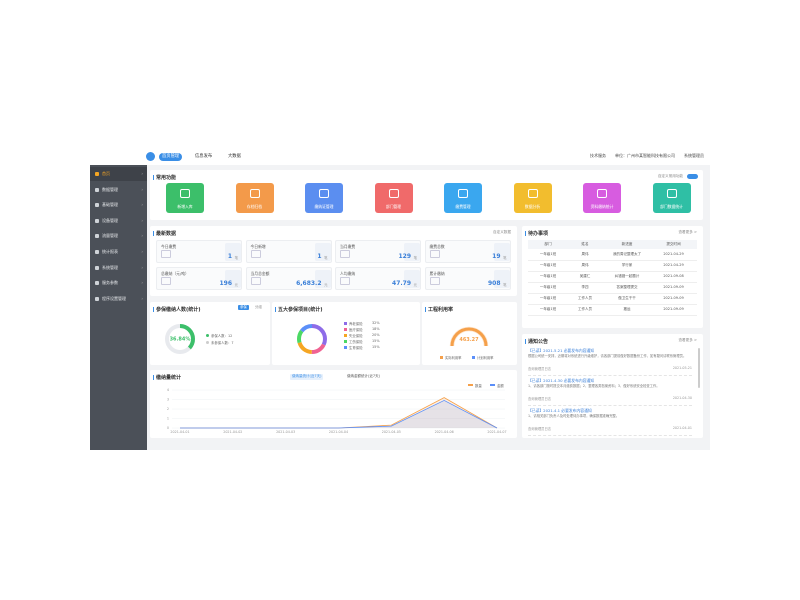  Describe the element at coordinates (682, 368) in the screenshot. I see `notice-date: 2021-05-21` at that location.